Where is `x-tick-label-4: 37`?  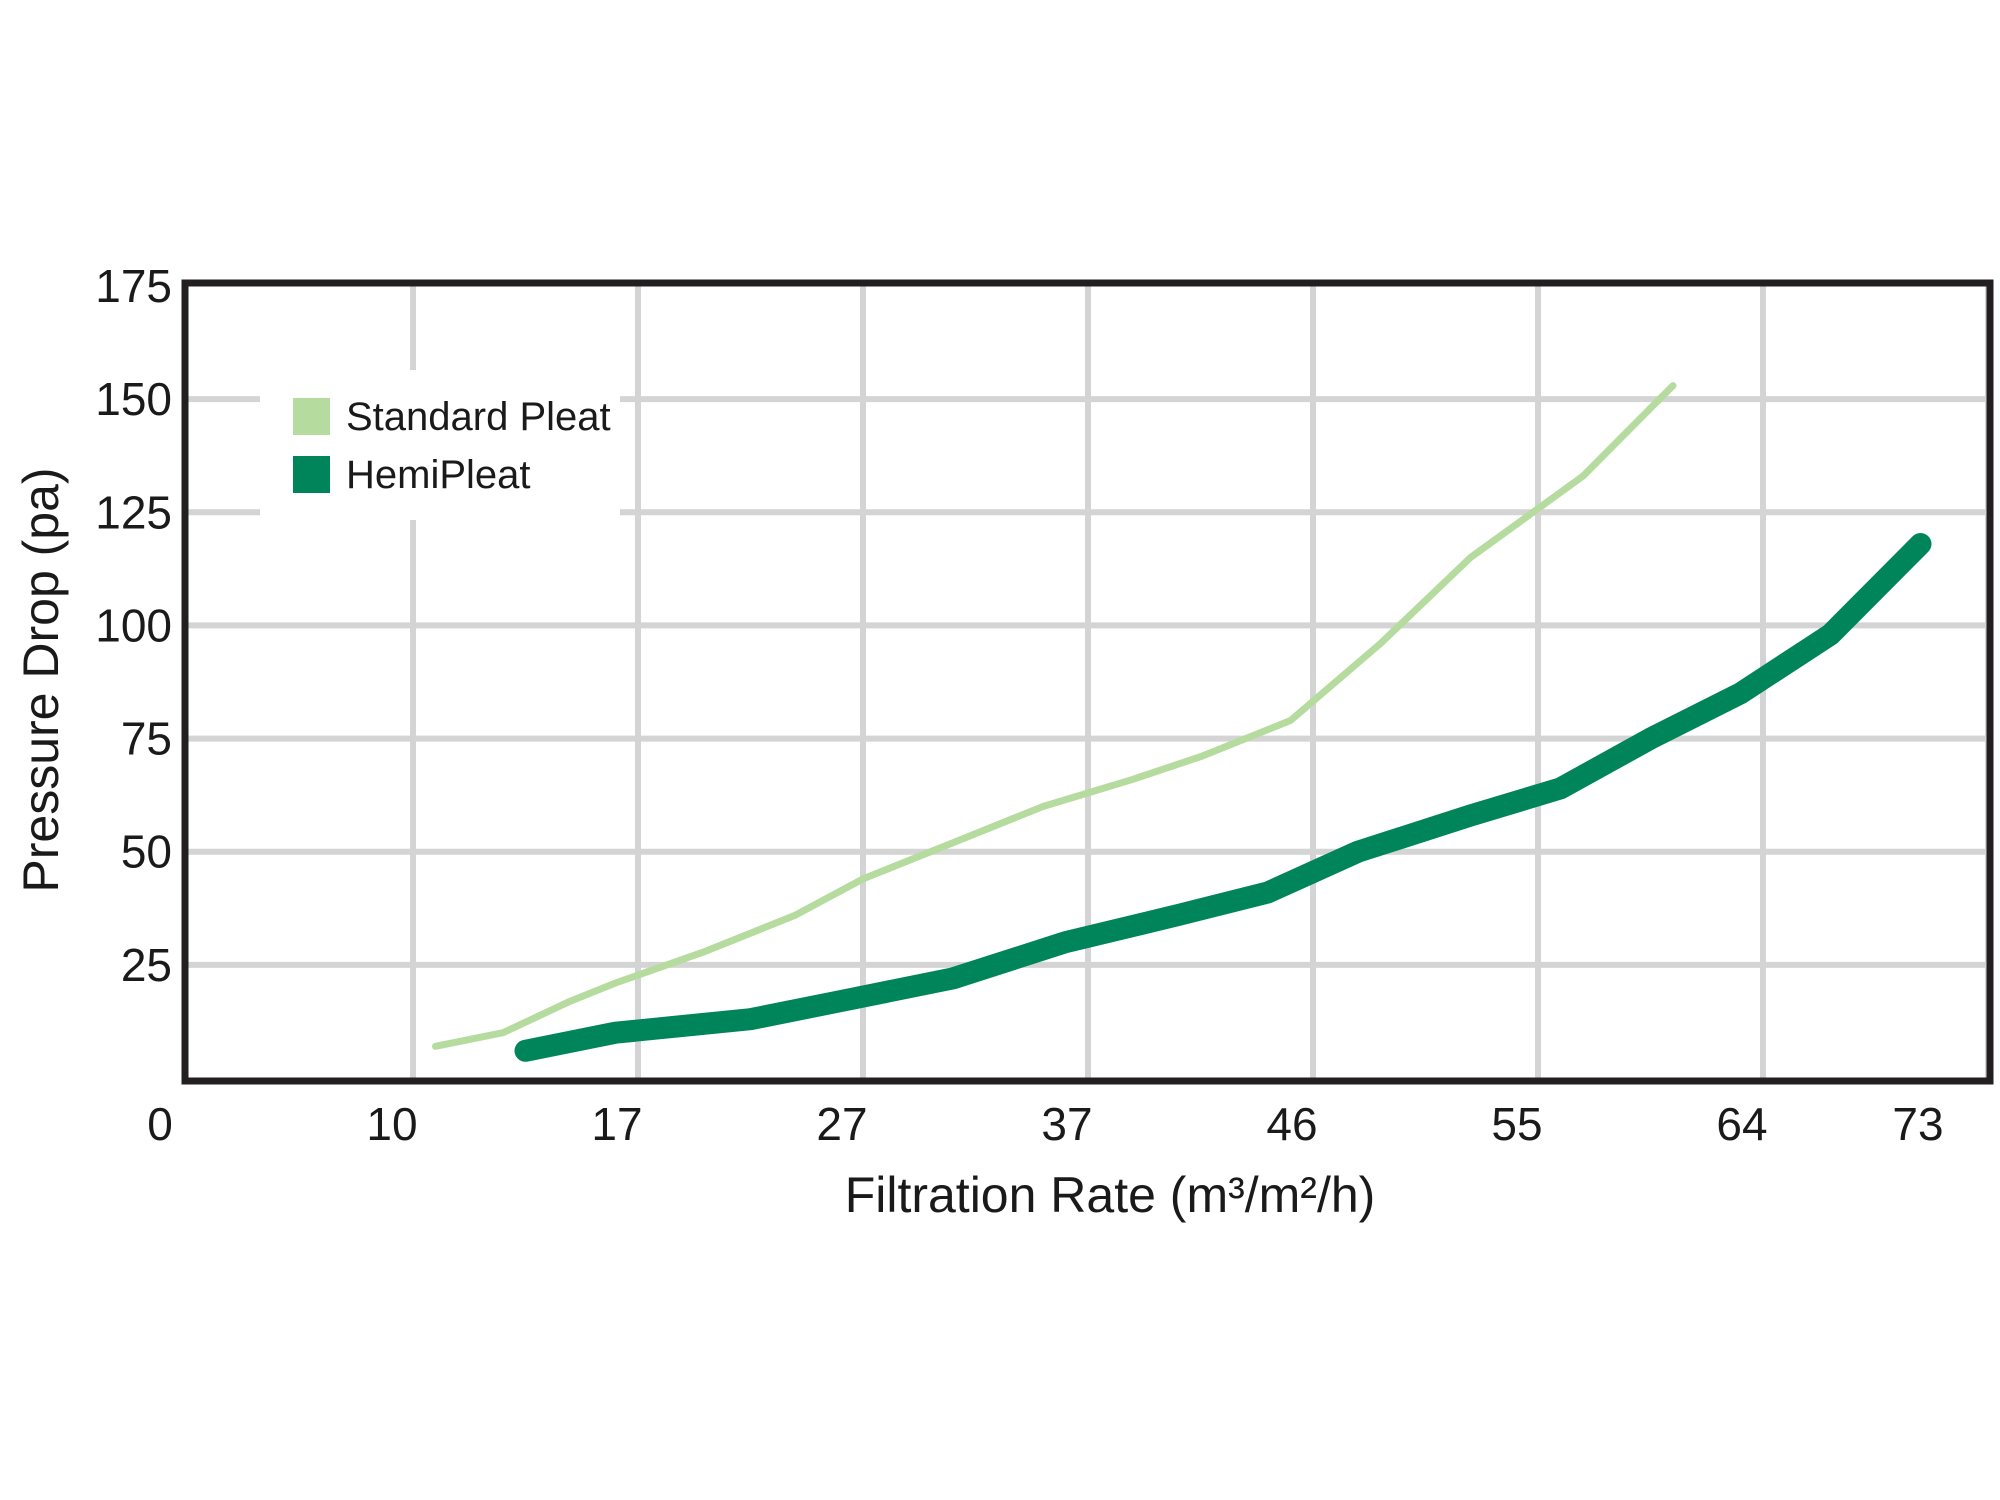 x-tick-label-4: 37 is located at coordinates (1066, 1124).